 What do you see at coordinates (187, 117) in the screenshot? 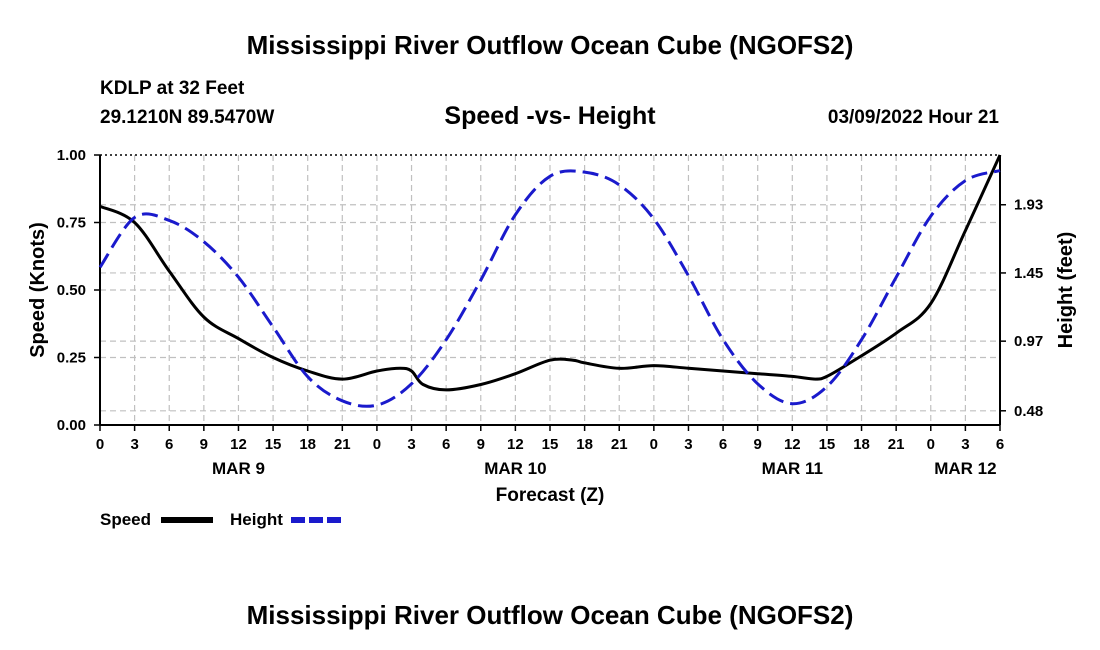
I see `coordinates-label: 29.1210N 89.5470W` at bounding box center [187, 117].